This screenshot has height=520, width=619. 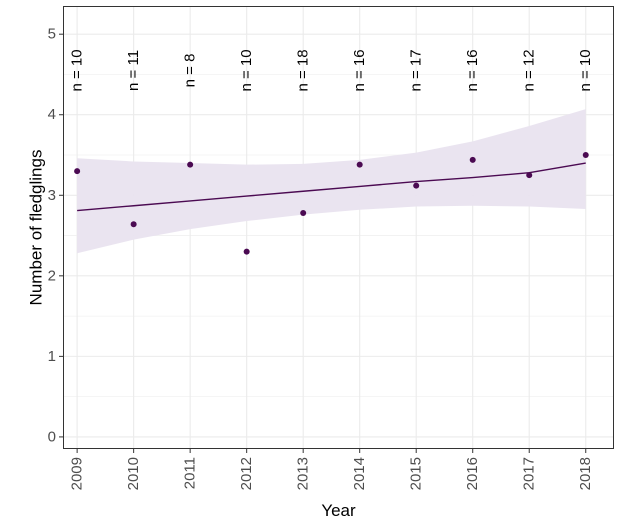 I want to click on y-tick-label: 1, so click(x=52, y=356).